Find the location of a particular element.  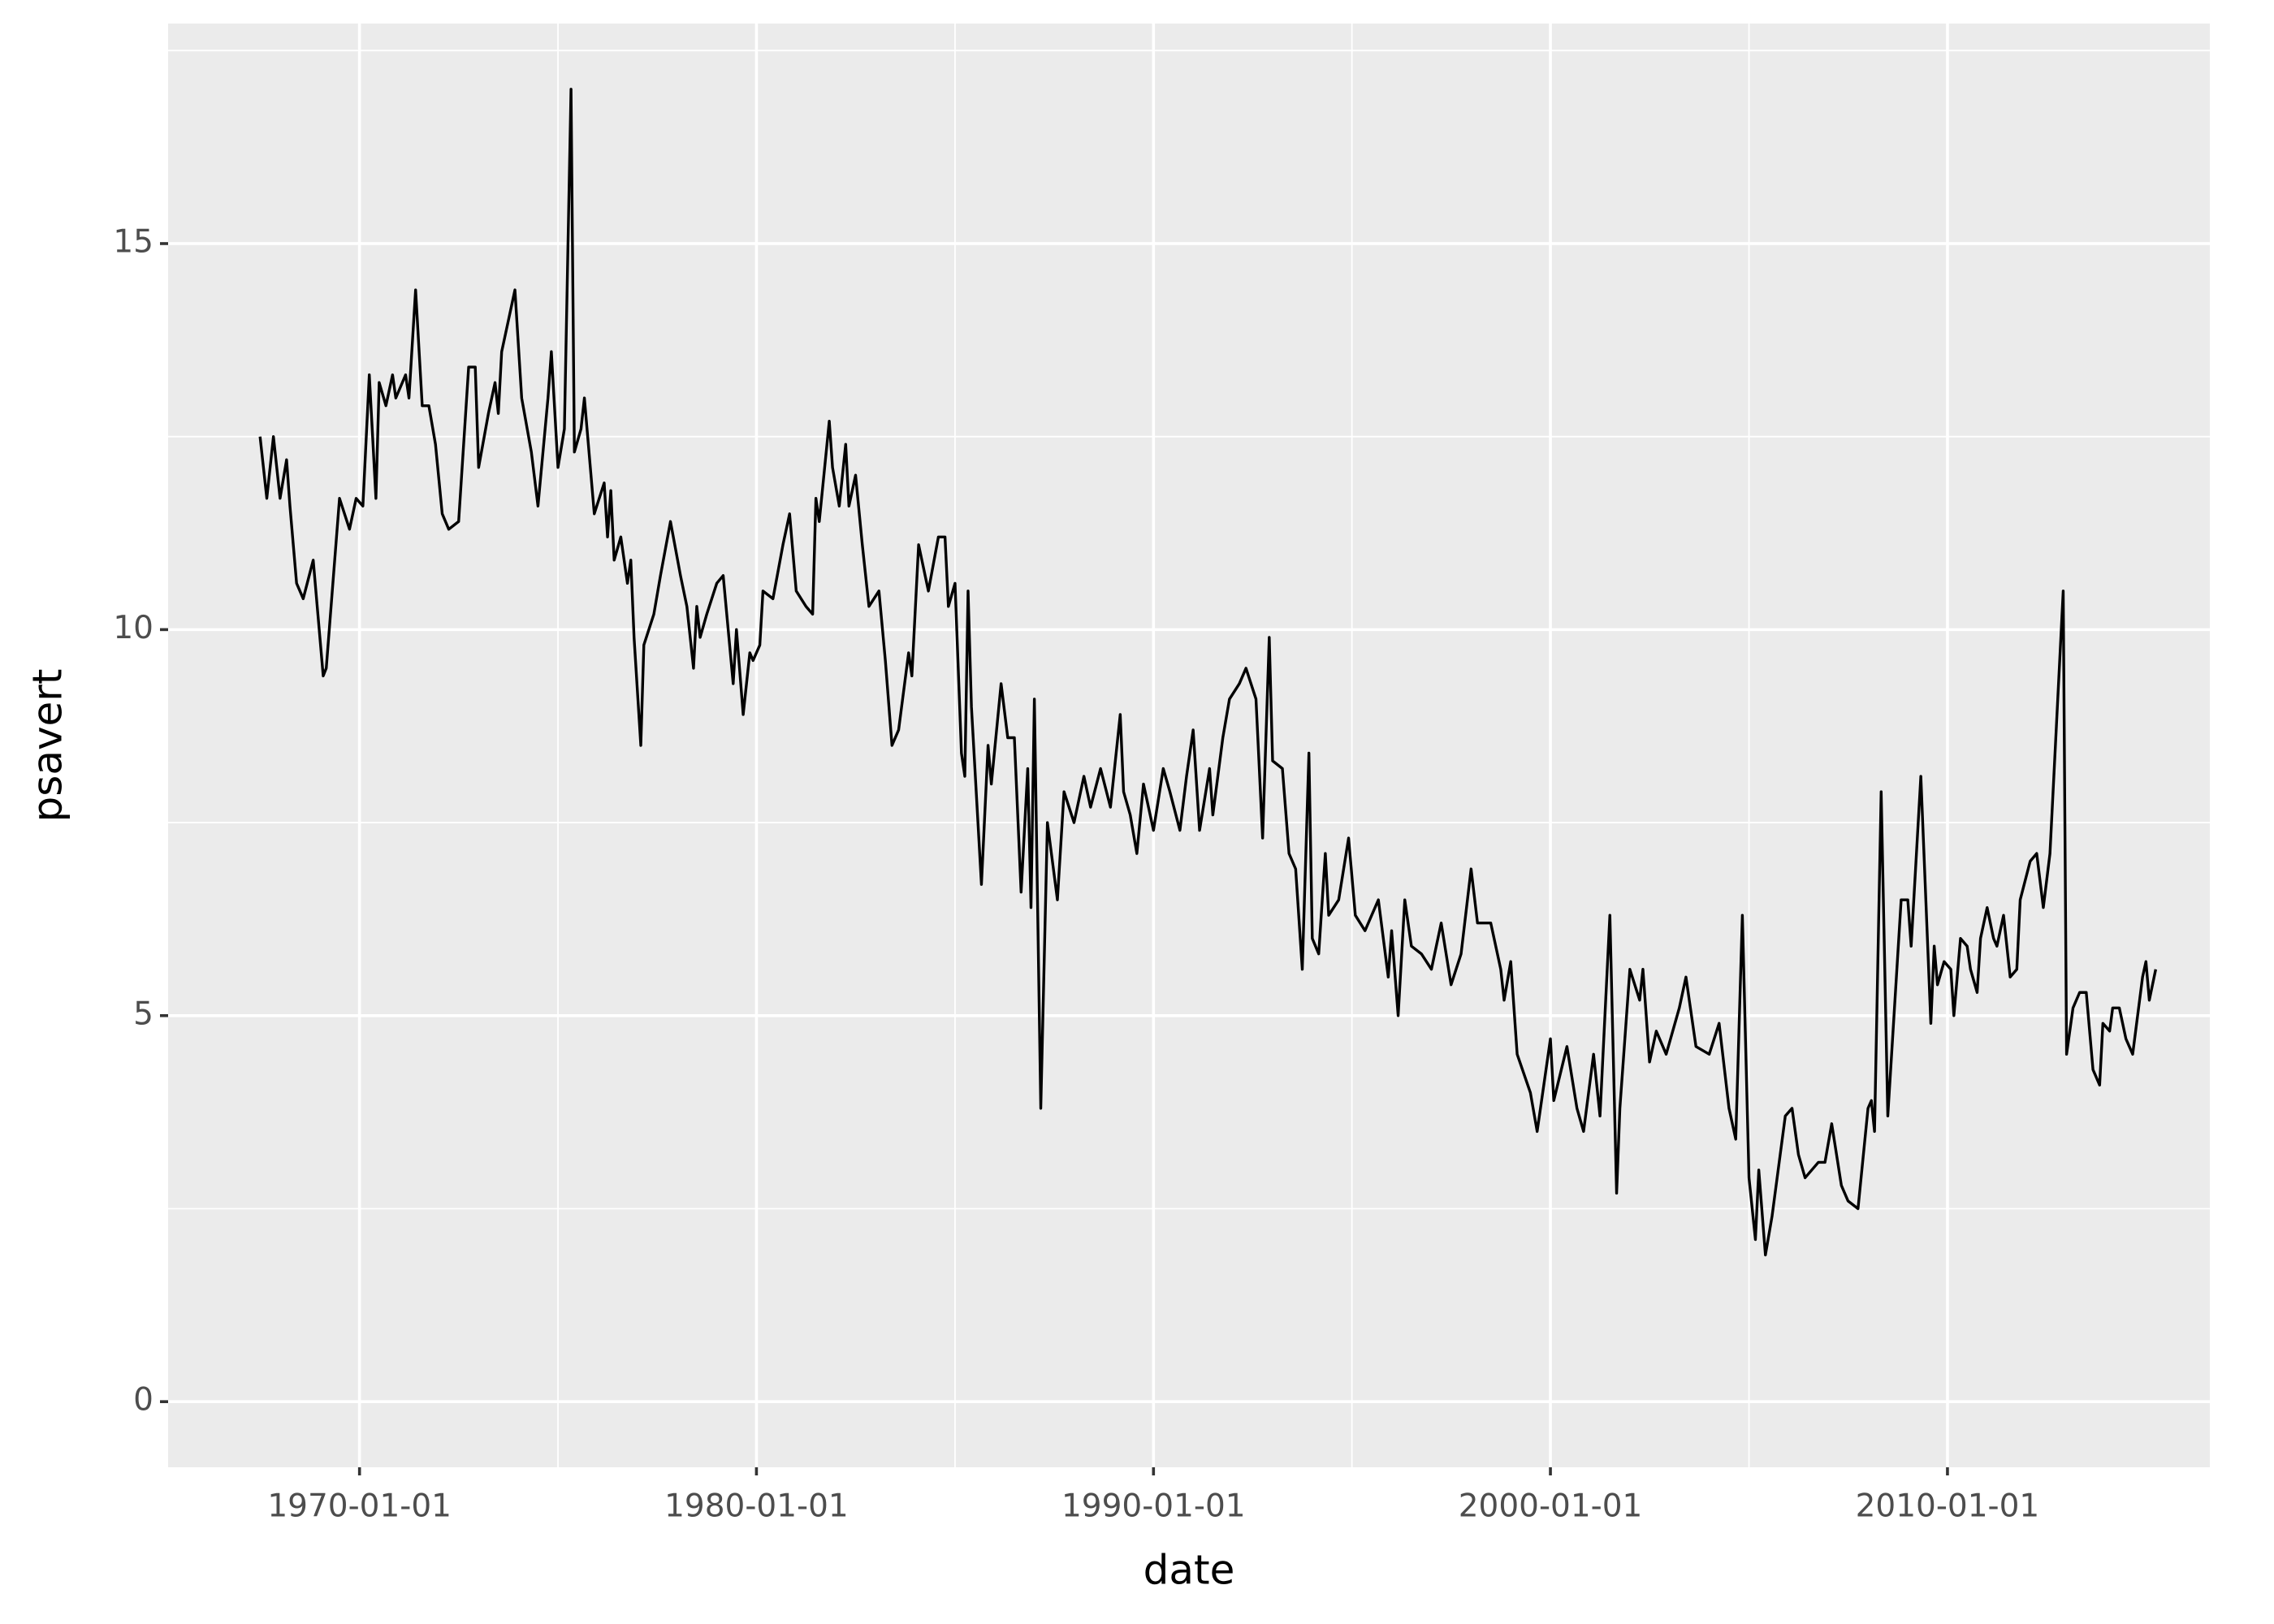

x-tick-label: 1990-01-01 is located at coordinates (1153, 1507).